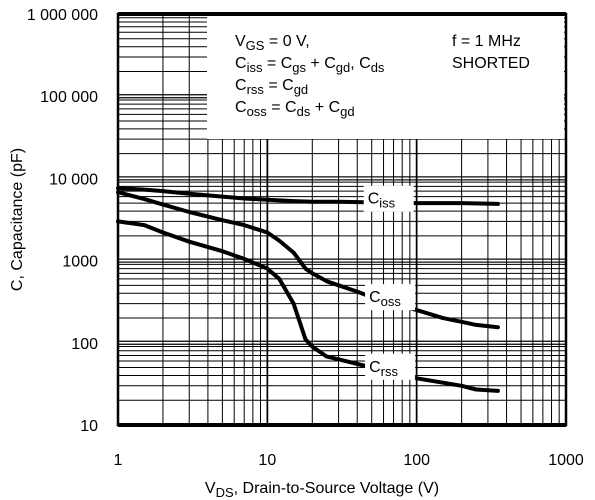  Describe the element at coordinates (385, 299) in the screenshot. I see `series-label-coss: Coss` at that location.